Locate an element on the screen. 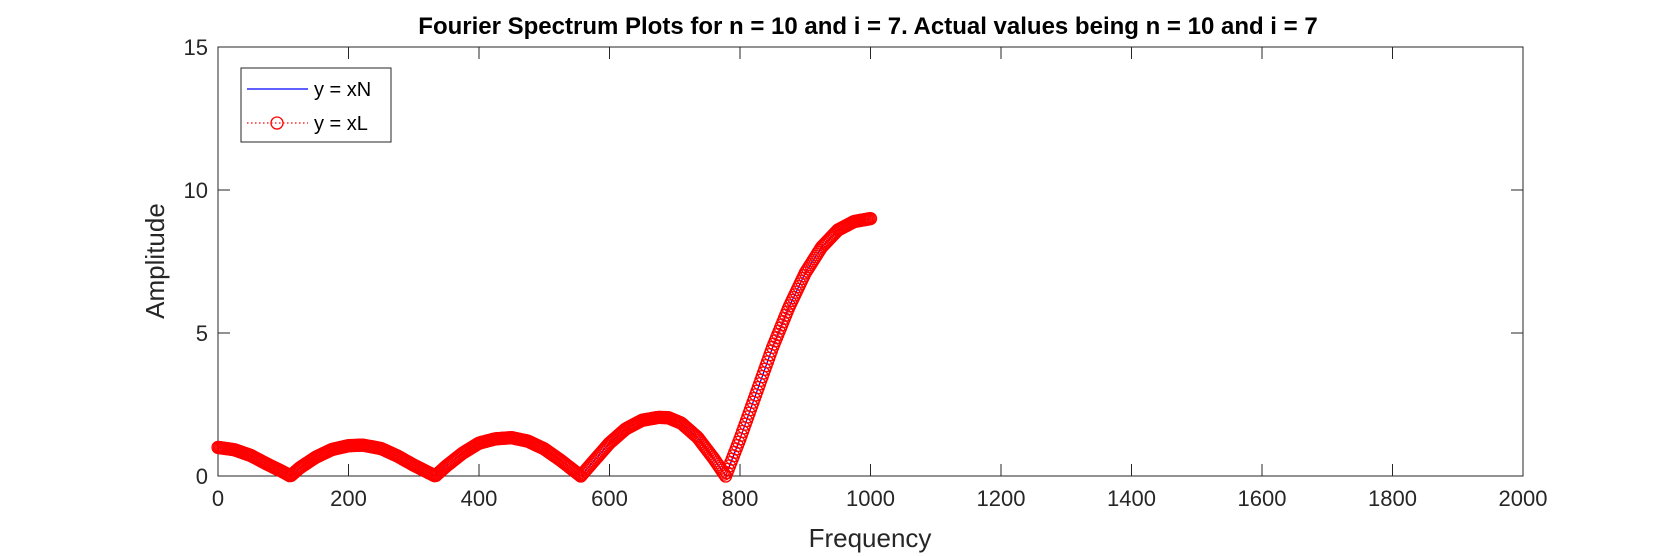 The height and width of the screenshot is (556, 1675). x-tick-label: 1800 is located at coordinates (1392, 498).